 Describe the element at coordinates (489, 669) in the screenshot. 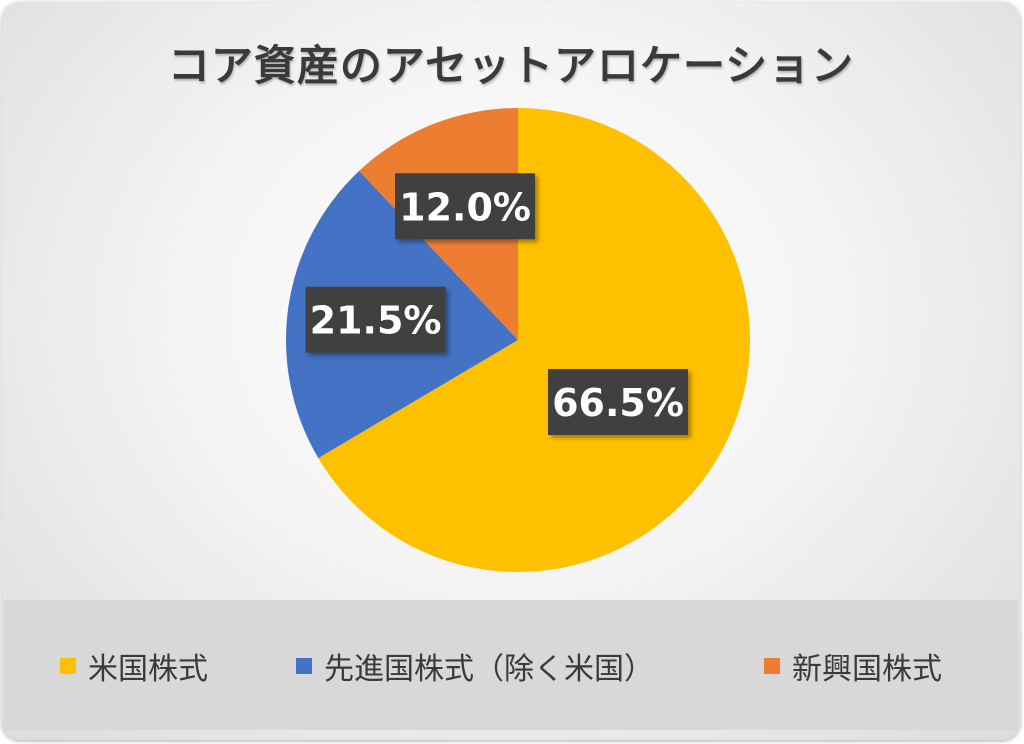

I see `legend-label-developed: 先進国株式（除く米国）` at that location.